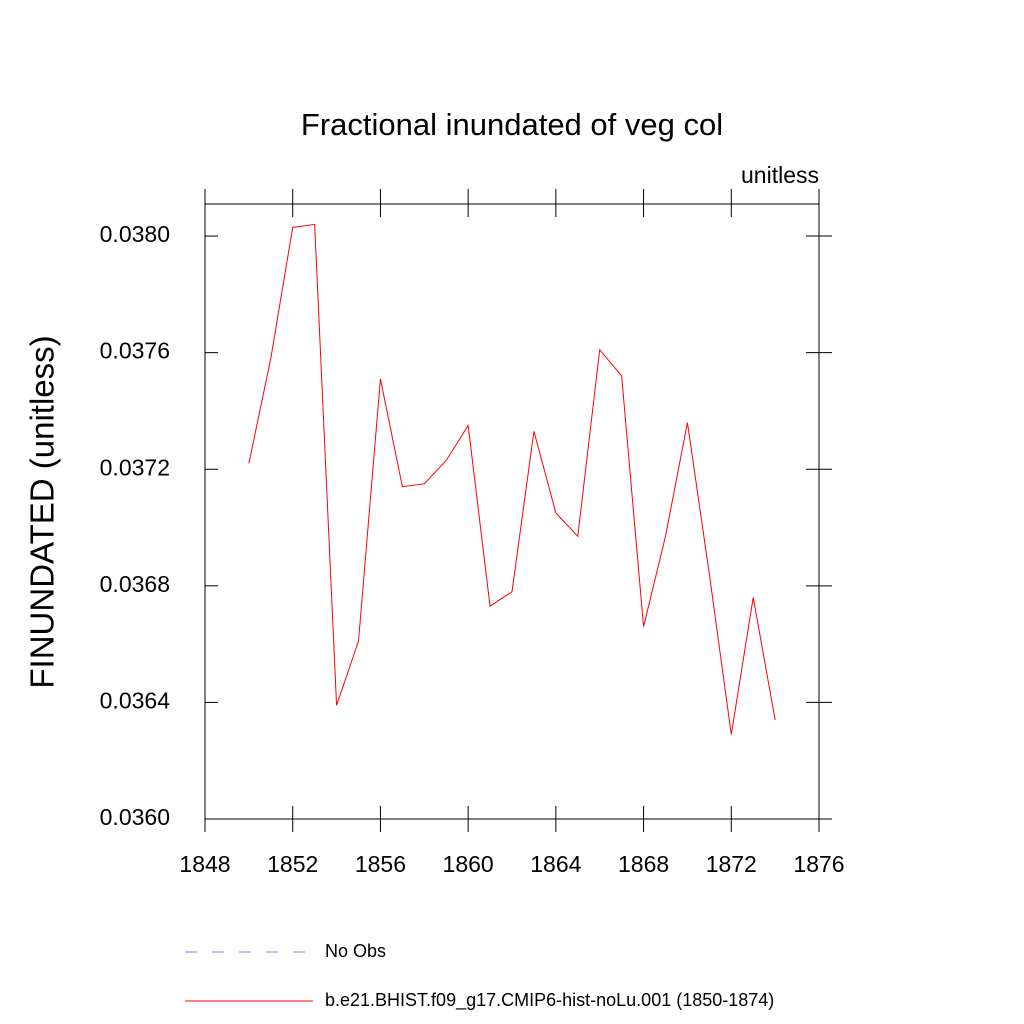 Image resolution: width=1024 pixels, height=1024 pixels. Describe the element at coordinates (42, 511) in the screenshot. I see `y-axis-label: FINUNDATED (unitless)` at that location.